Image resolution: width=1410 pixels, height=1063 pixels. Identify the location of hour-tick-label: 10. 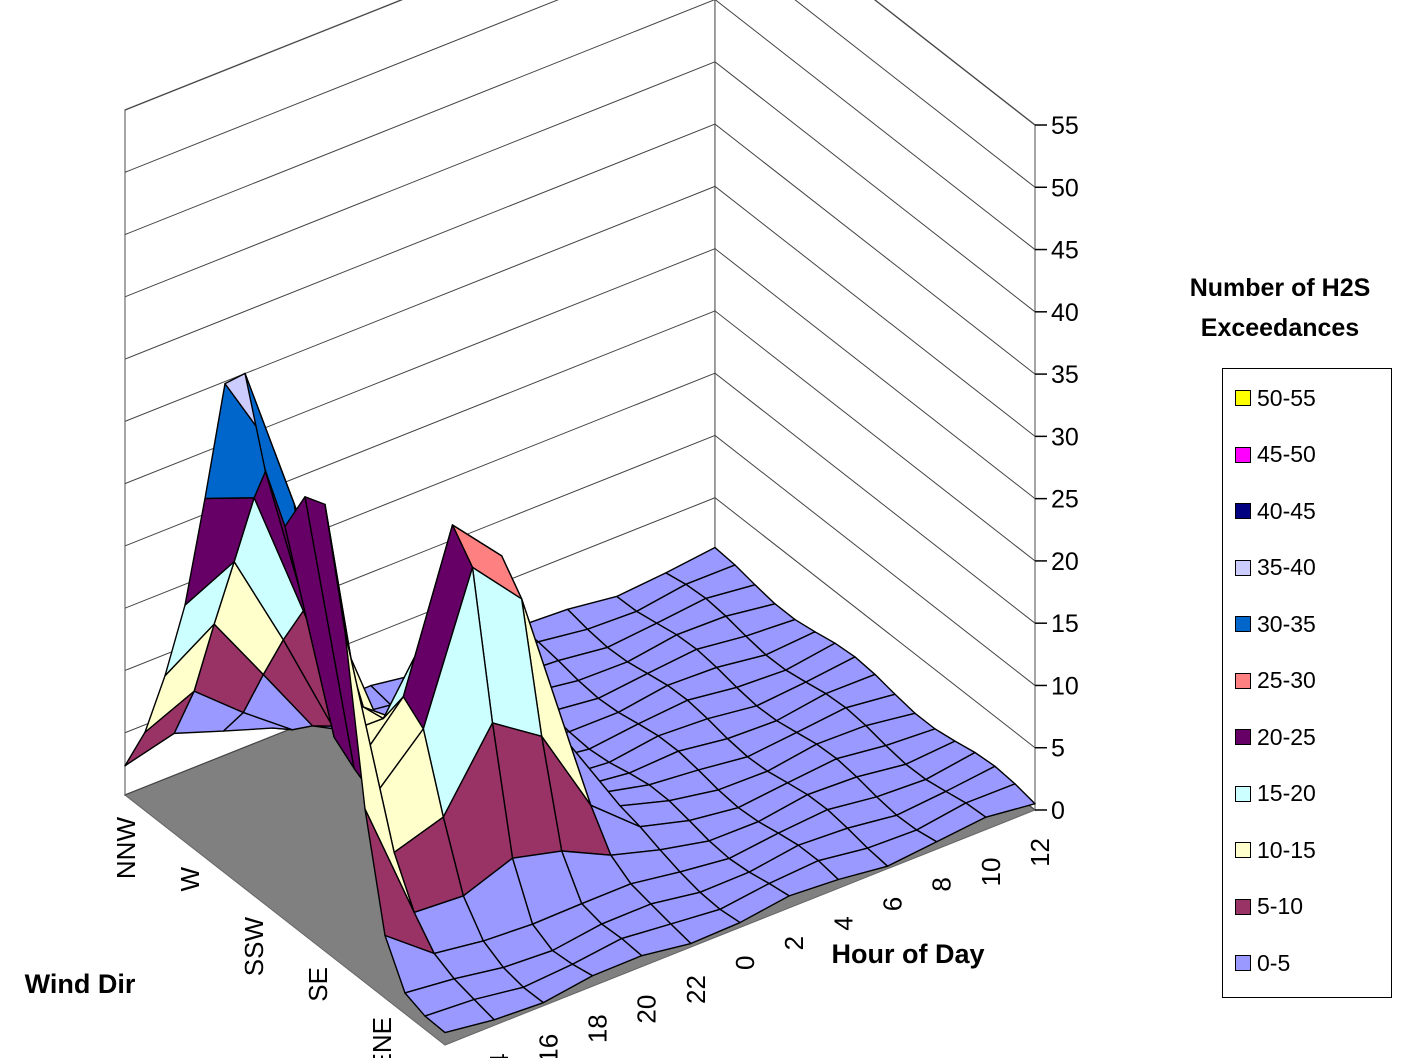
(991, 872).